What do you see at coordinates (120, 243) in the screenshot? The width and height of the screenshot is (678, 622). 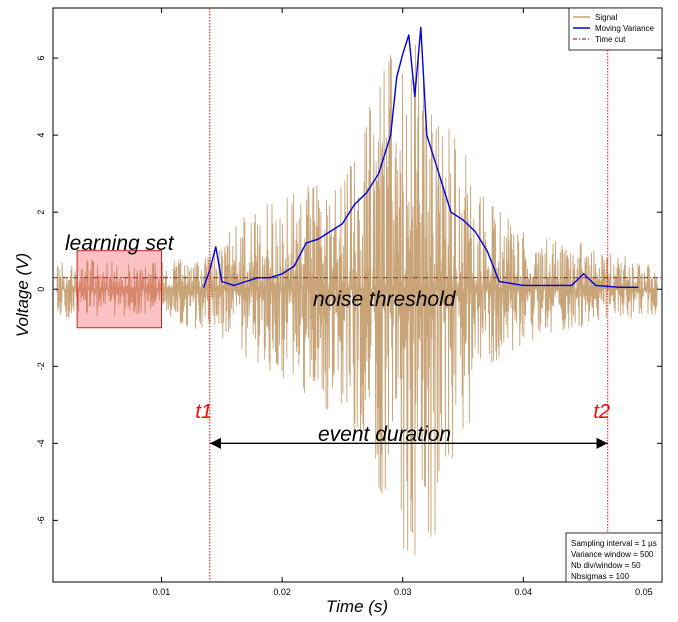 I see `learning-set-label: learning set` at bounding box center [120, 243].